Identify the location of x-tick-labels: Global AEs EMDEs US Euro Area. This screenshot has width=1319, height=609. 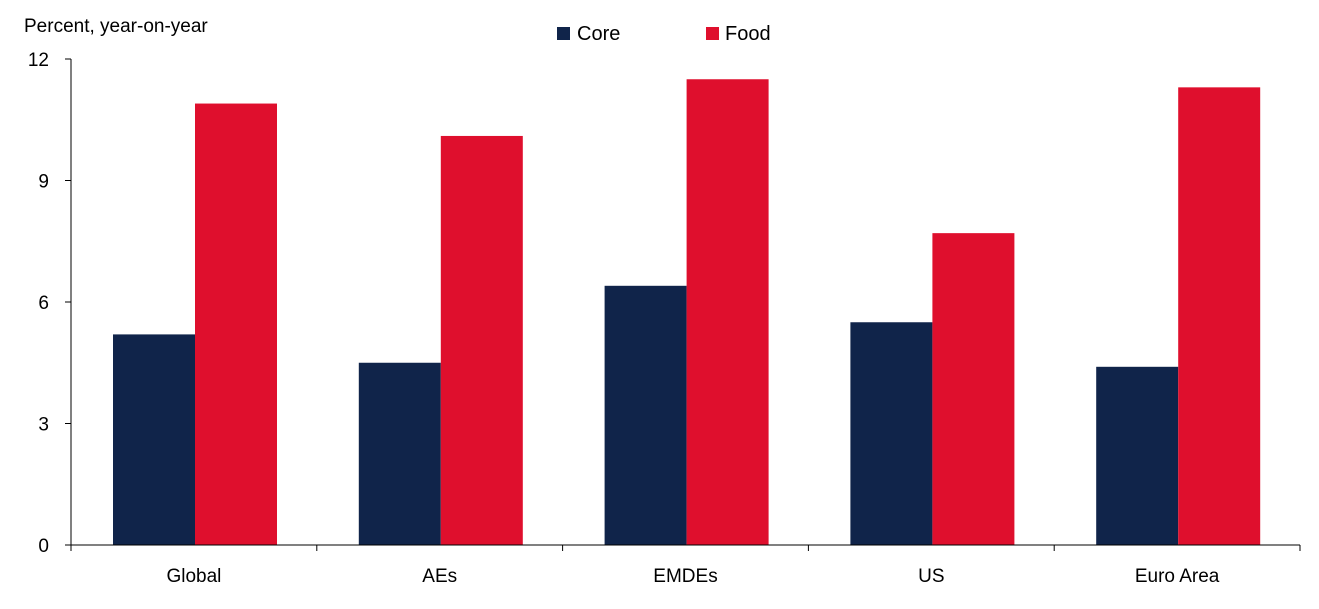
(692, 576).